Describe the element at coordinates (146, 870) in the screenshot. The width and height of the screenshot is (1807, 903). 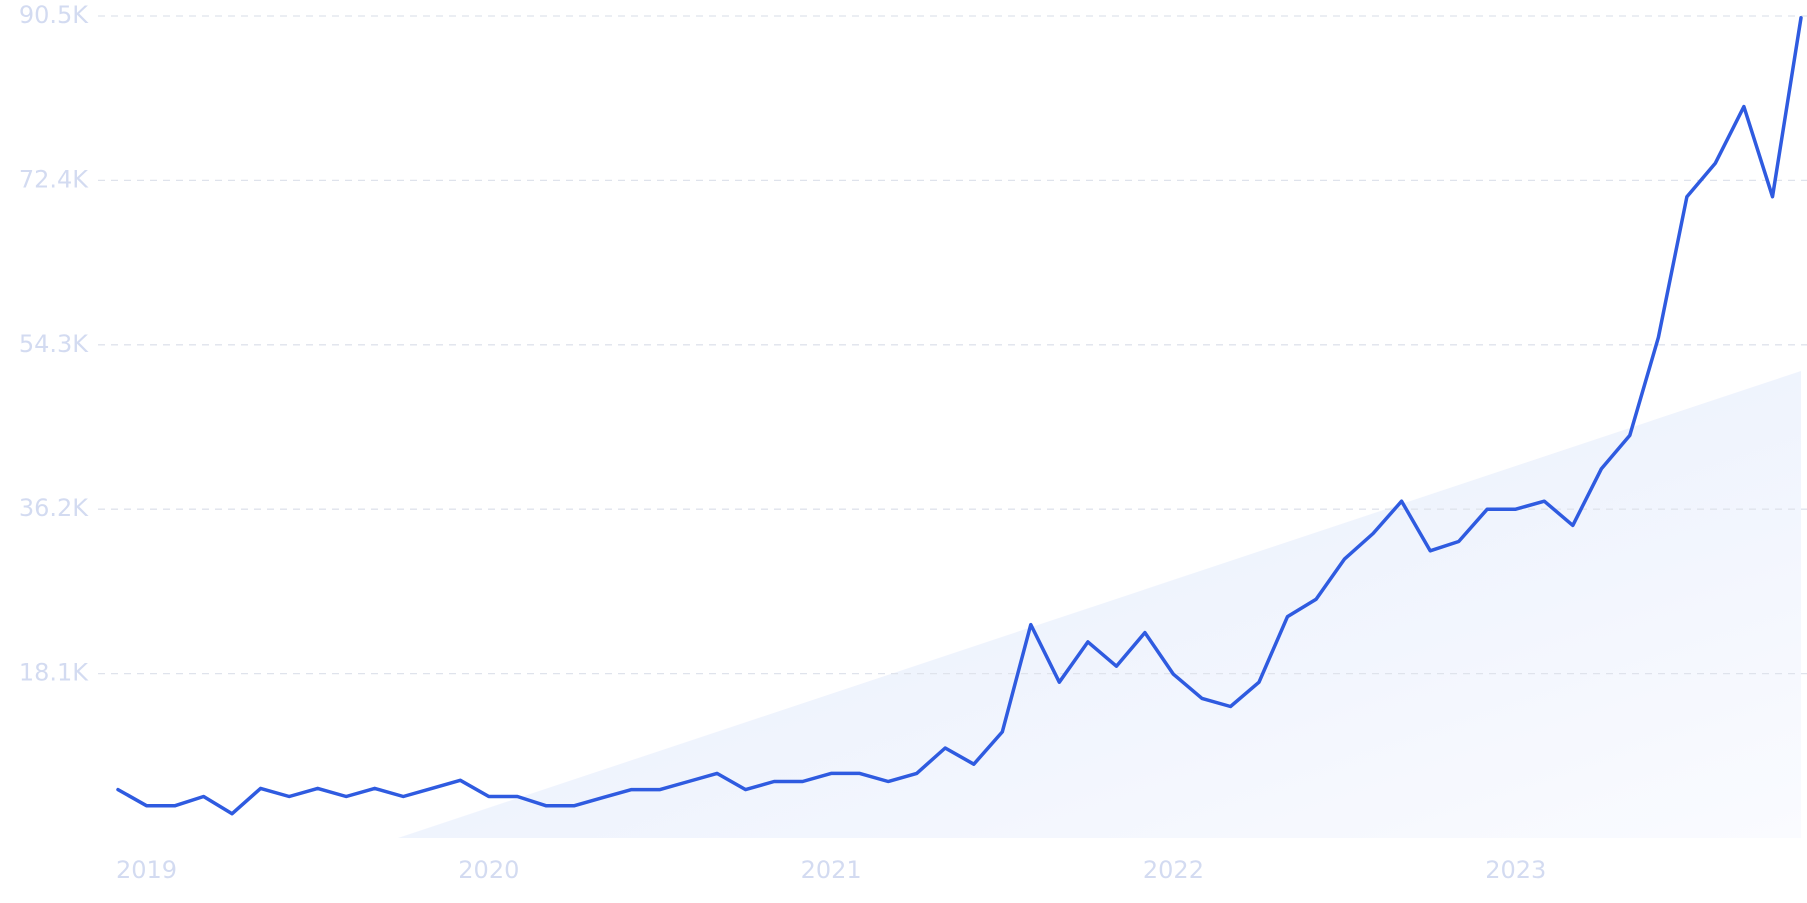
I see `x-tick-label: 2019` at that location.